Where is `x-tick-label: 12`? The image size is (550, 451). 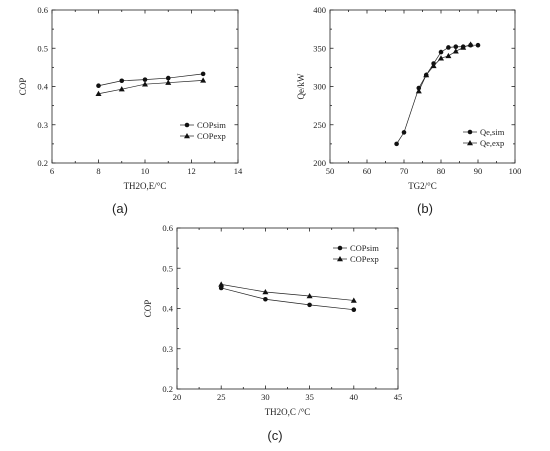 x-tick-label: 12 is located at coordinates (191, 171).